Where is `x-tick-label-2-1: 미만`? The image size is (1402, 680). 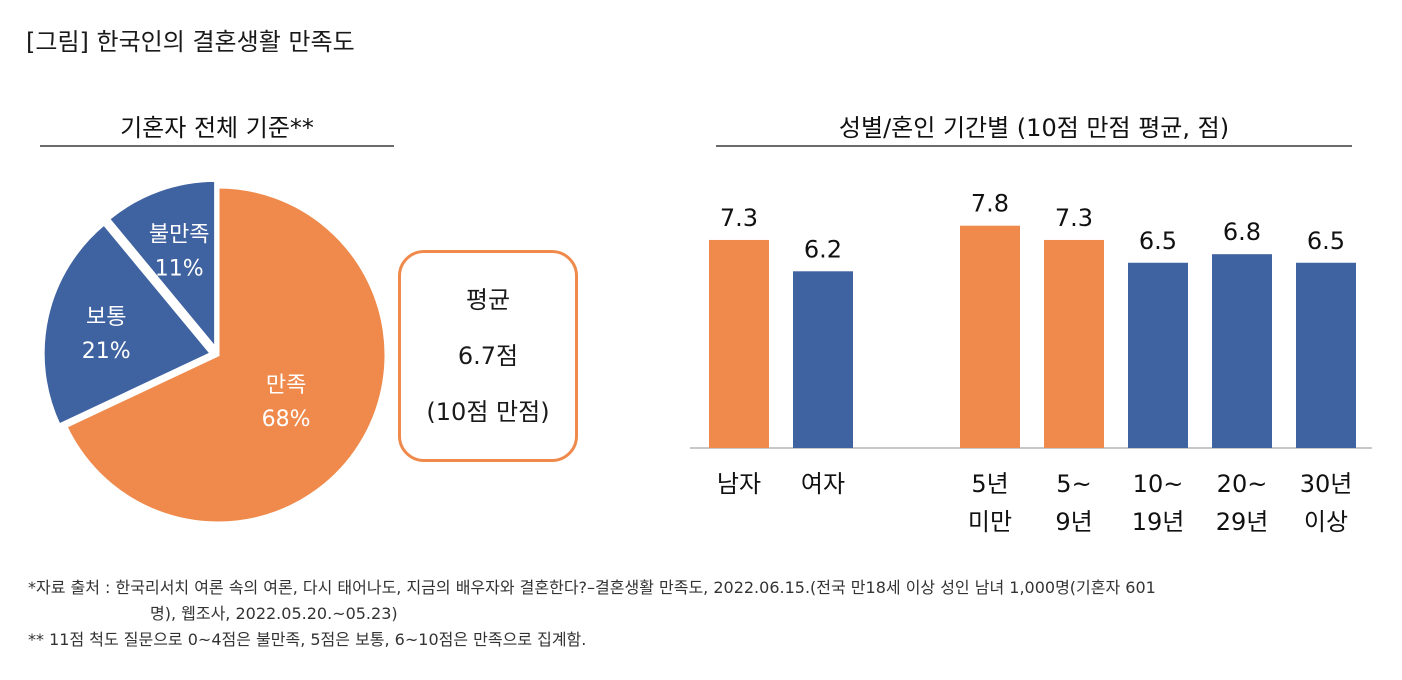
x-tick-label-2-1: 미만 is located at coordinates (990, 522).